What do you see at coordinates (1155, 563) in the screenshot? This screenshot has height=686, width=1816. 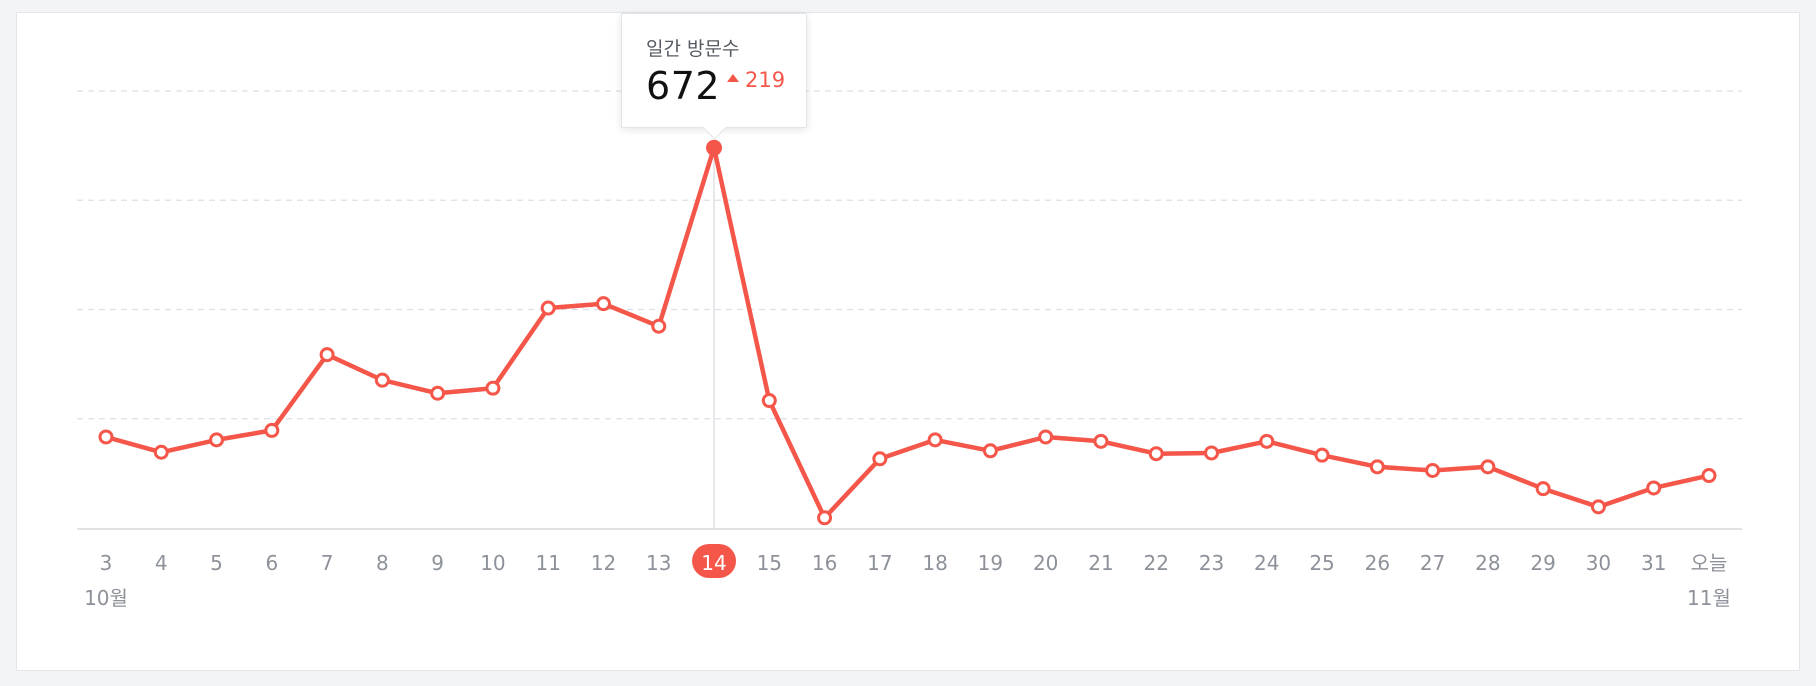 I see `x-tick-label: 22` at bounding box center [1155, 563].